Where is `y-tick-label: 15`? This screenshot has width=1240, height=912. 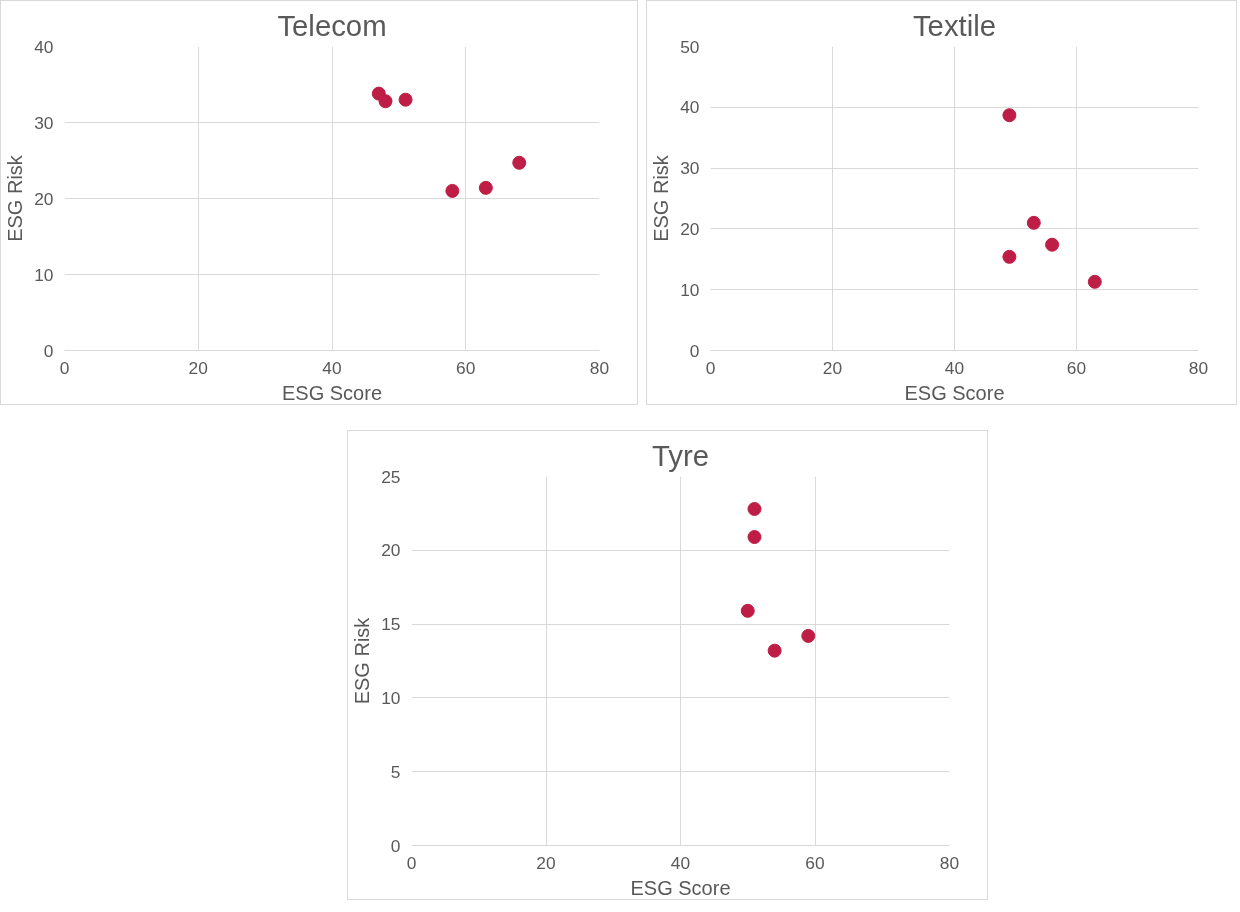
y-tick-label: 15 is located at coordinates (391, 624).